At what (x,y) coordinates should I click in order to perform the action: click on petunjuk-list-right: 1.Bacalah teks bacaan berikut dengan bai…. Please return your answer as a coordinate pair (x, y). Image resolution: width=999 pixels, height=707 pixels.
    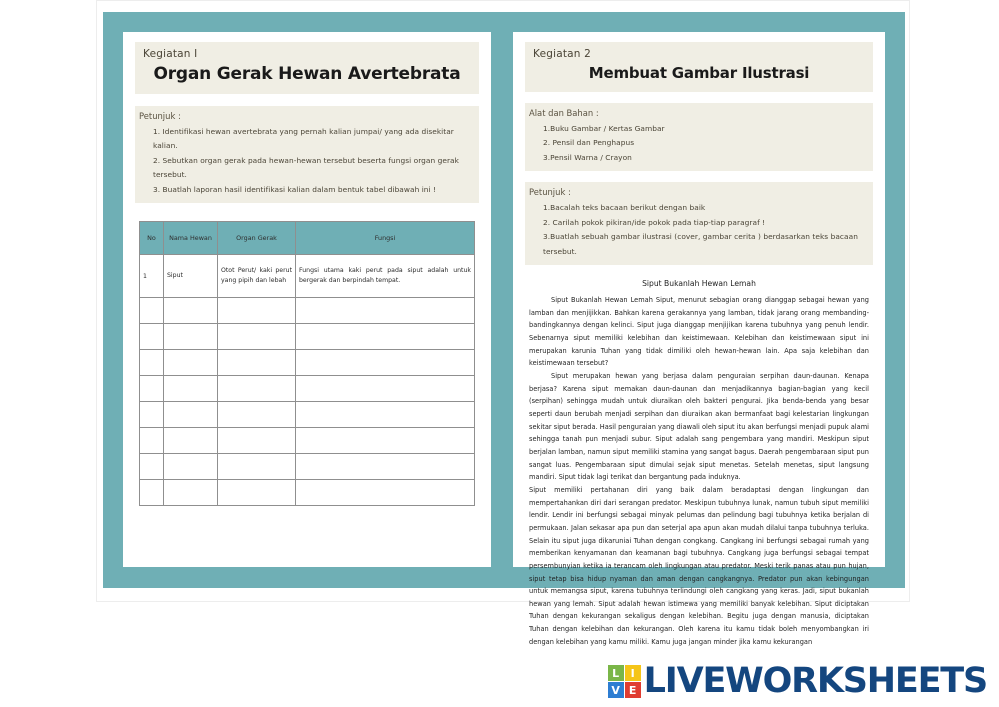
    Looking at the image, I should click on (699, 233).